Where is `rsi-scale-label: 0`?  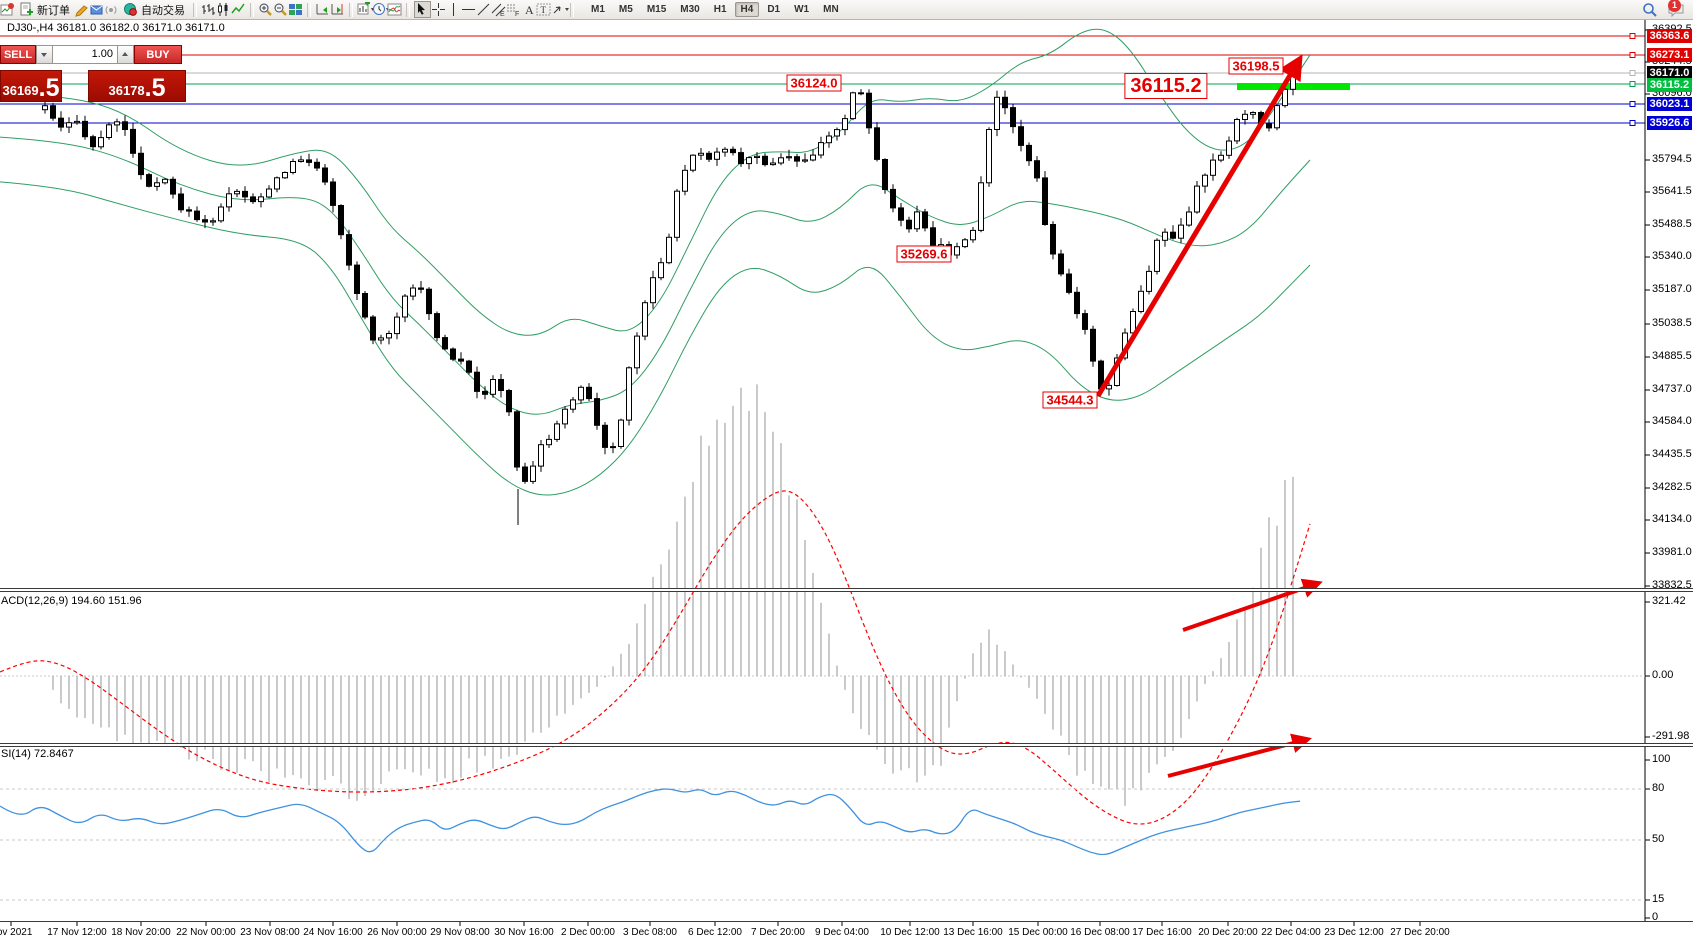
rsi-scale-label: 0 is located at coordinates (1655, 917).